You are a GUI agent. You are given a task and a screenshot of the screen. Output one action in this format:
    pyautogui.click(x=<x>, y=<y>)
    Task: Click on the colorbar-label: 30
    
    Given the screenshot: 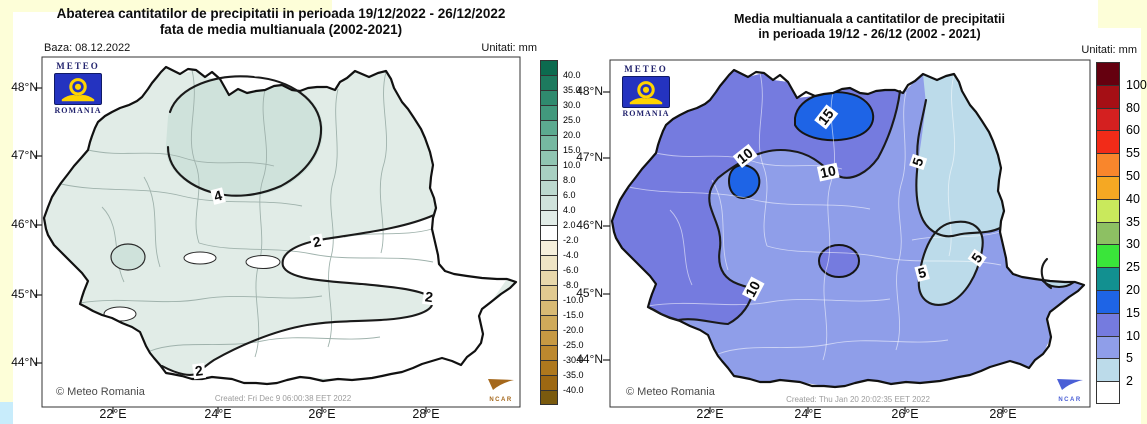 What is the action you would take?
    pyautogui.click(x=1133, y=244)
    